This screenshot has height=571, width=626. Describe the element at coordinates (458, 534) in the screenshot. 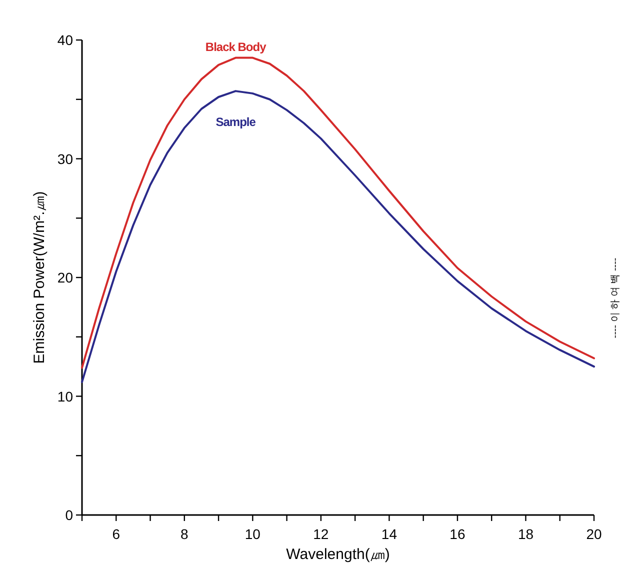

I see `x-tick-label: 16` at that location.